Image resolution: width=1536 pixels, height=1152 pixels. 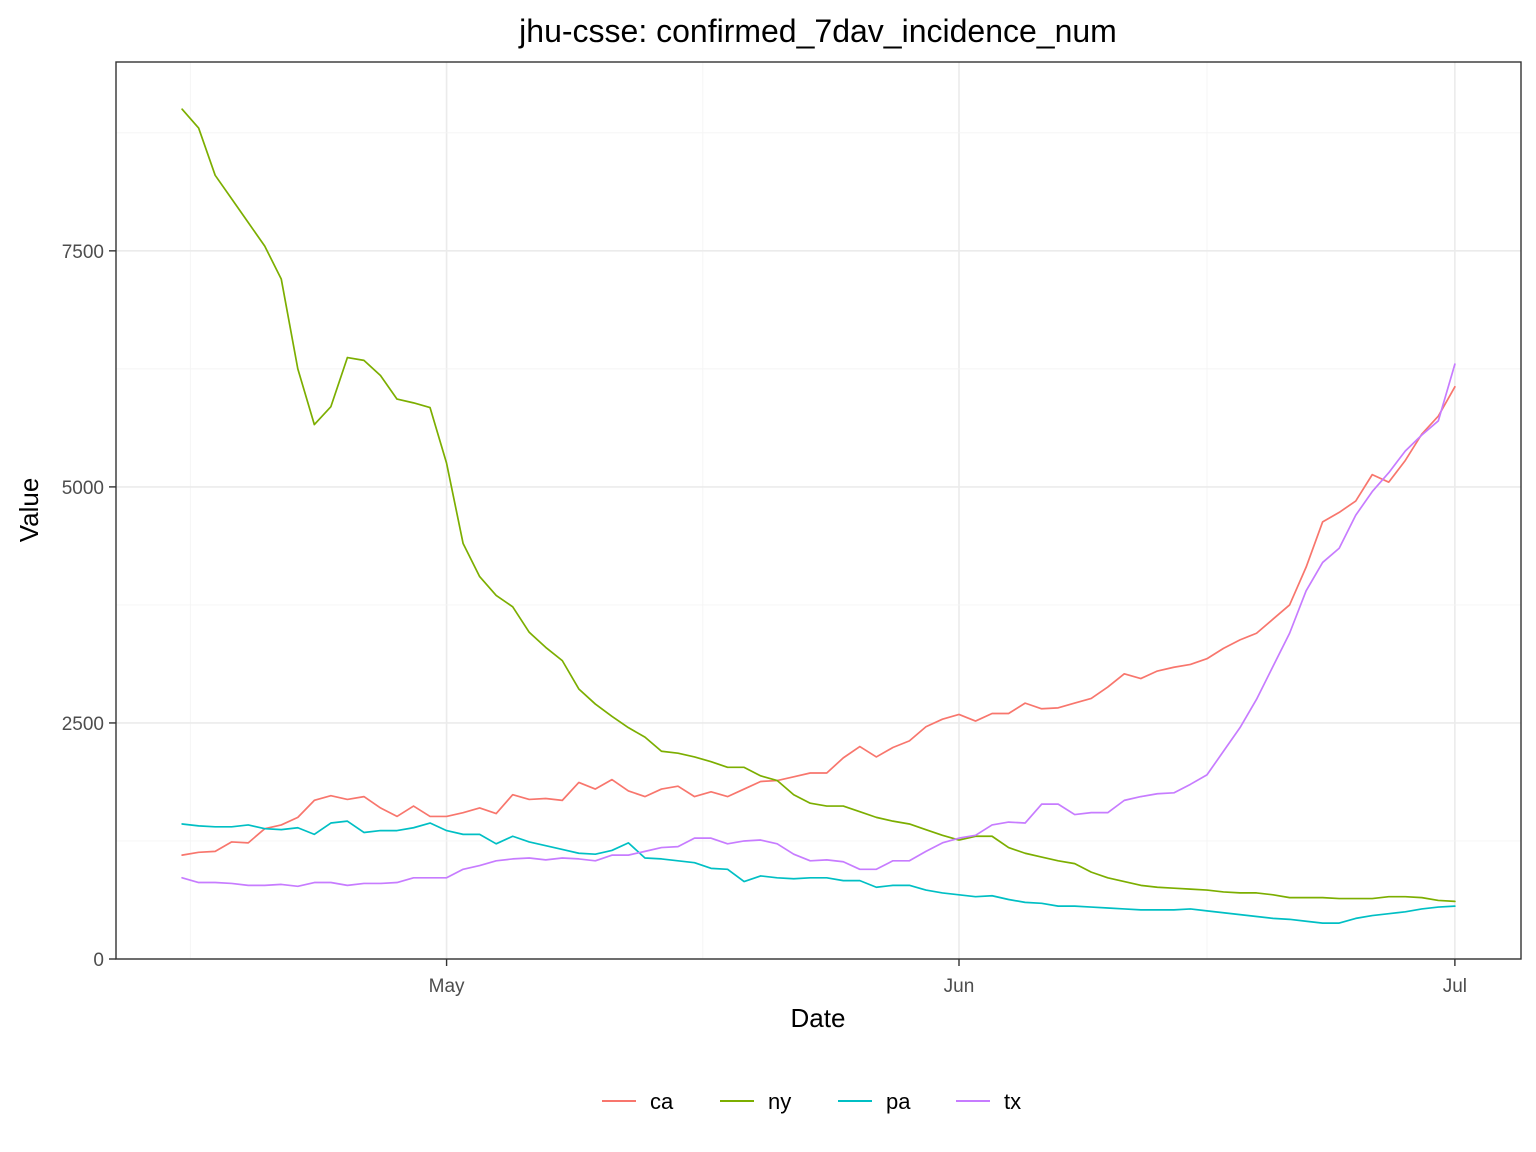 What do you see at coordinates (988, 1101) in the screenshot?
I see `legend-item-tx: tx` at bounding box center [988, 1101].